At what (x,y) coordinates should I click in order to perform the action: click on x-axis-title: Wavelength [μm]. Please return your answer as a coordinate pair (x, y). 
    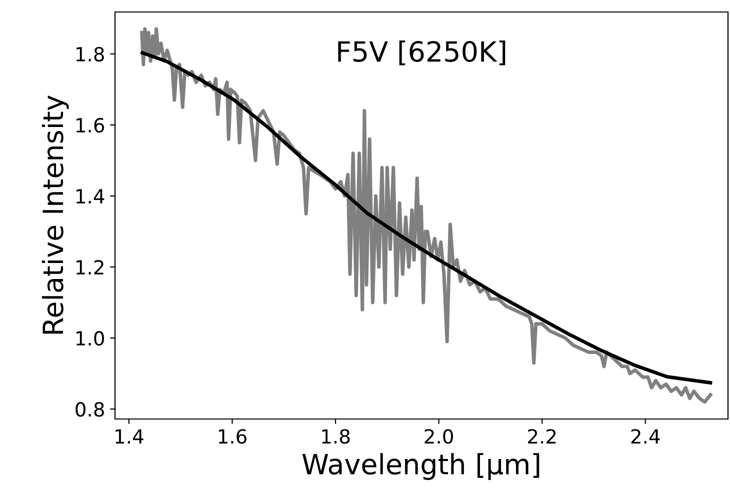
    Looking at the image, I should click on (421, 466).